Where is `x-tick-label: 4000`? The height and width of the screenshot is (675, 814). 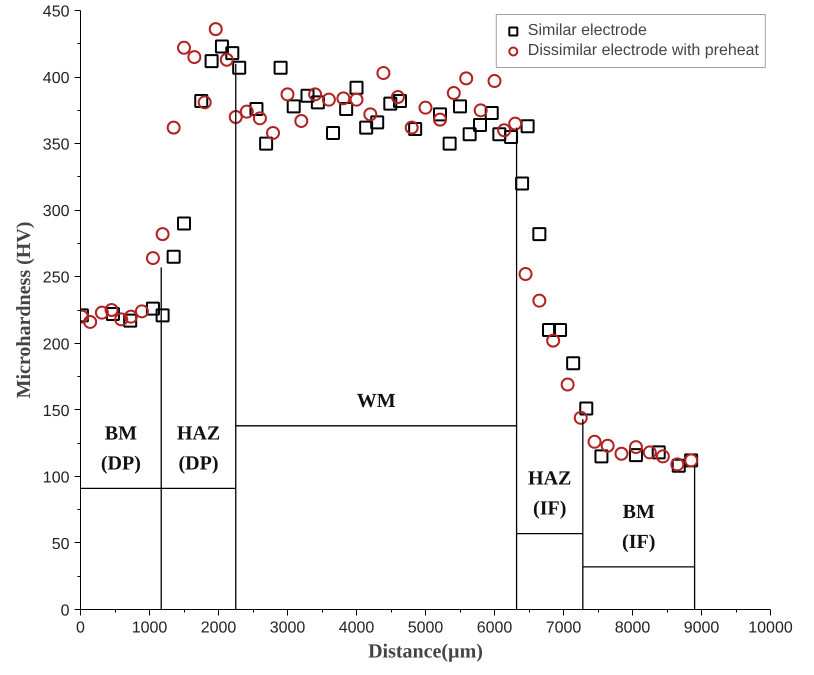 x-tick-label: 4000 is located at coordinates (356, 628).